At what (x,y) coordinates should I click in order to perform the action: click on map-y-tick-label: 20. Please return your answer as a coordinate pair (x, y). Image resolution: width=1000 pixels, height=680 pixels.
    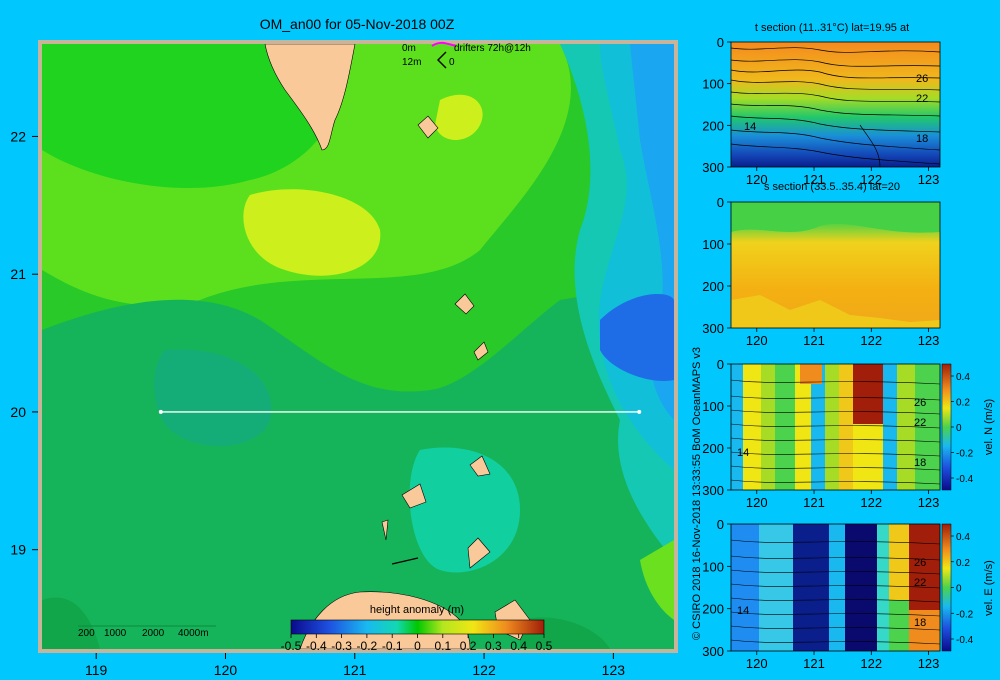
    Looking at the image, I should click on (18, 412).